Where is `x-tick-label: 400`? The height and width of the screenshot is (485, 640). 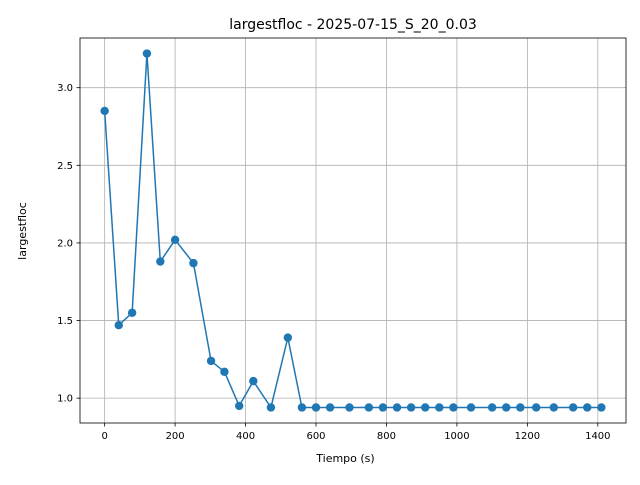
x-tick-label: 400 is located at coordinates (245, 436).